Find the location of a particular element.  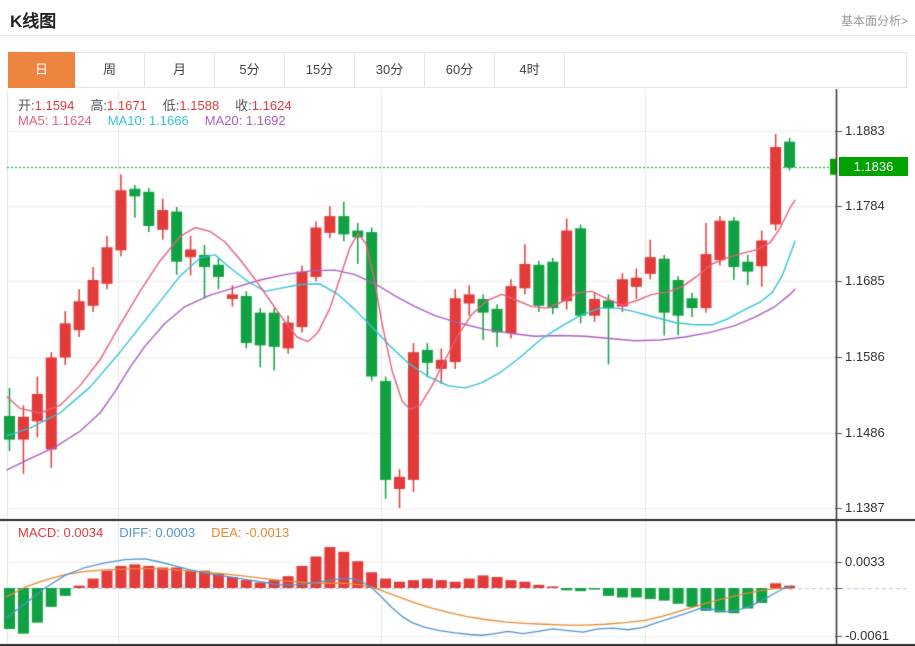

tab-60分: 60分 is located at coordinates (460, 70).